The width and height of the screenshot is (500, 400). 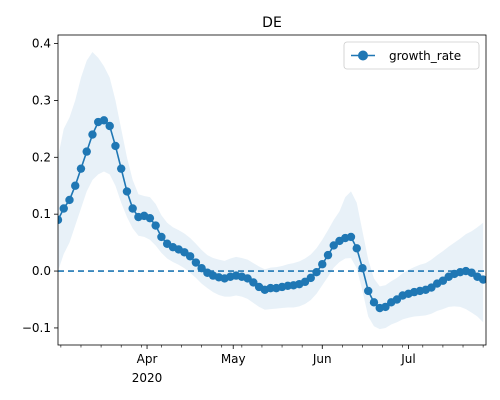 What do you see at coordinates (233, 359) in the screenshot?
I see `x-tick-label: May` at bounding box center [233, 359].